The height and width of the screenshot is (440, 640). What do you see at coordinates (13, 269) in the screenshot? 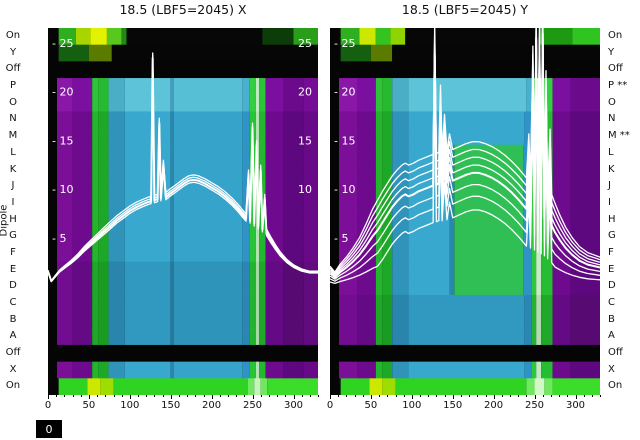
I see `left-row-label: E` at bounding box center [13, 269].